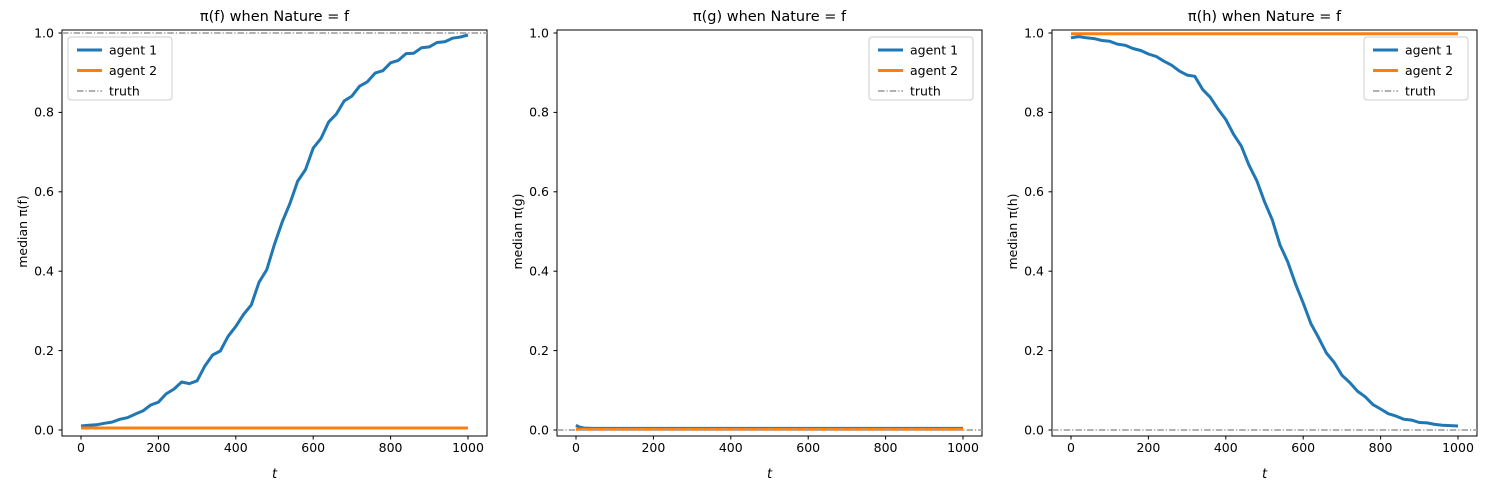 This screenshot has height=490, width=1487. I want to click on plot-title: π(g) when Nature = f, so click(770, 17).